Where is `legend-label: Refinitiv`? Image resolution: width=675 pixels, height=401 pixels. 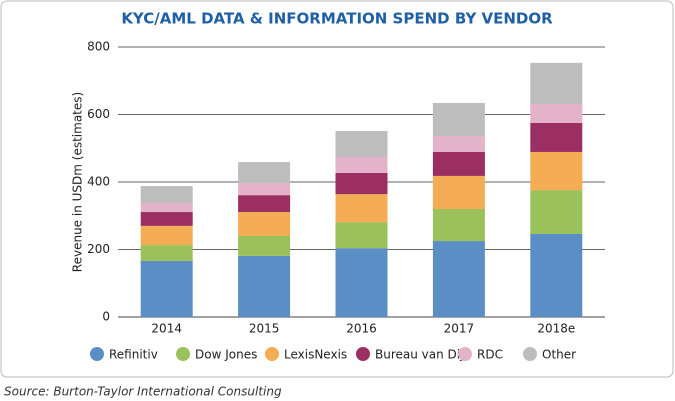
legend-label: Refinitiv is located at coordinates (133, 355).